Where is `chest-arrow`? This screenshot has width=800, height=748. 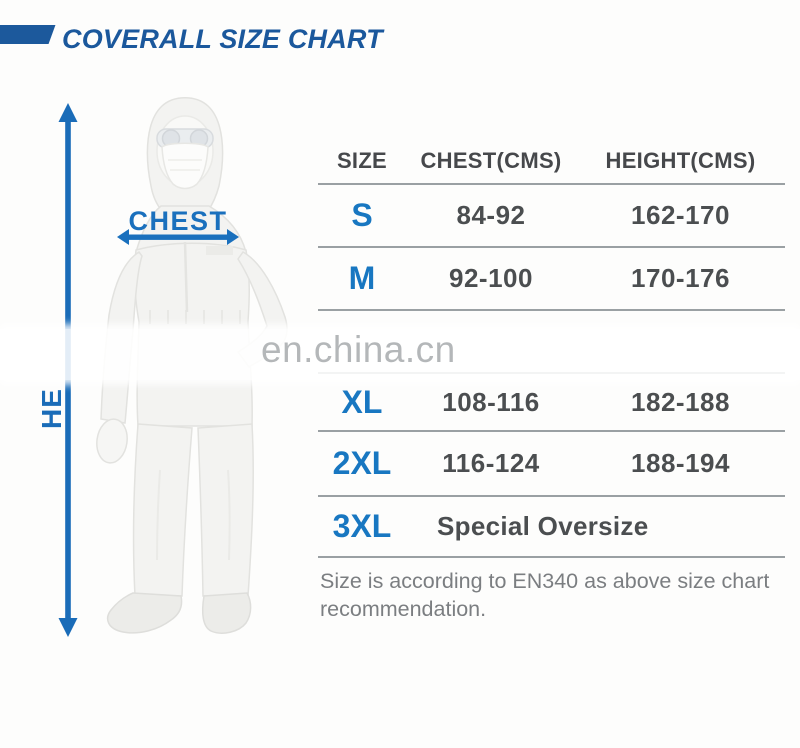 chest-arrow is located at coordinates (178, 237).